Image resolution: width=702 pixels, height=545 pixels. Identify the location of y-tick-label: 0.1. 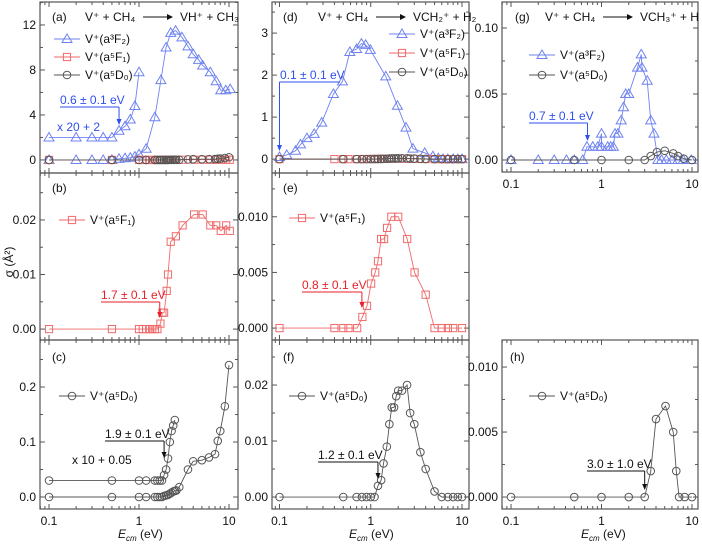
(27, 442).